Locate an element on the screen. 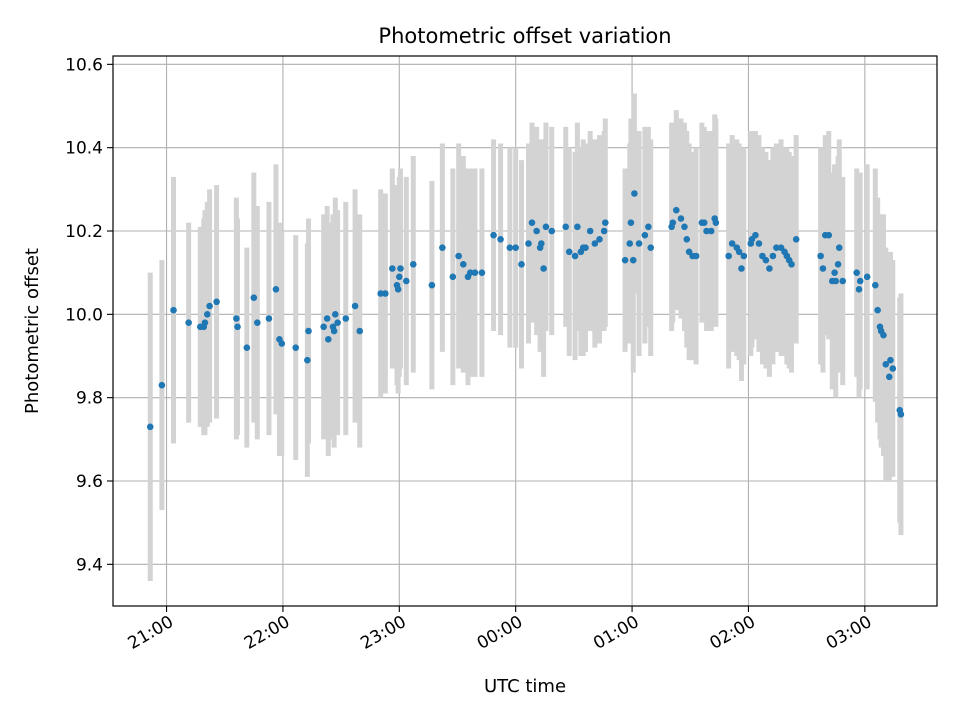 Image resolution: width=960 pixels, height=720 pixels. chart-title: Photometric offset variation is located at coordinates (524, 36).